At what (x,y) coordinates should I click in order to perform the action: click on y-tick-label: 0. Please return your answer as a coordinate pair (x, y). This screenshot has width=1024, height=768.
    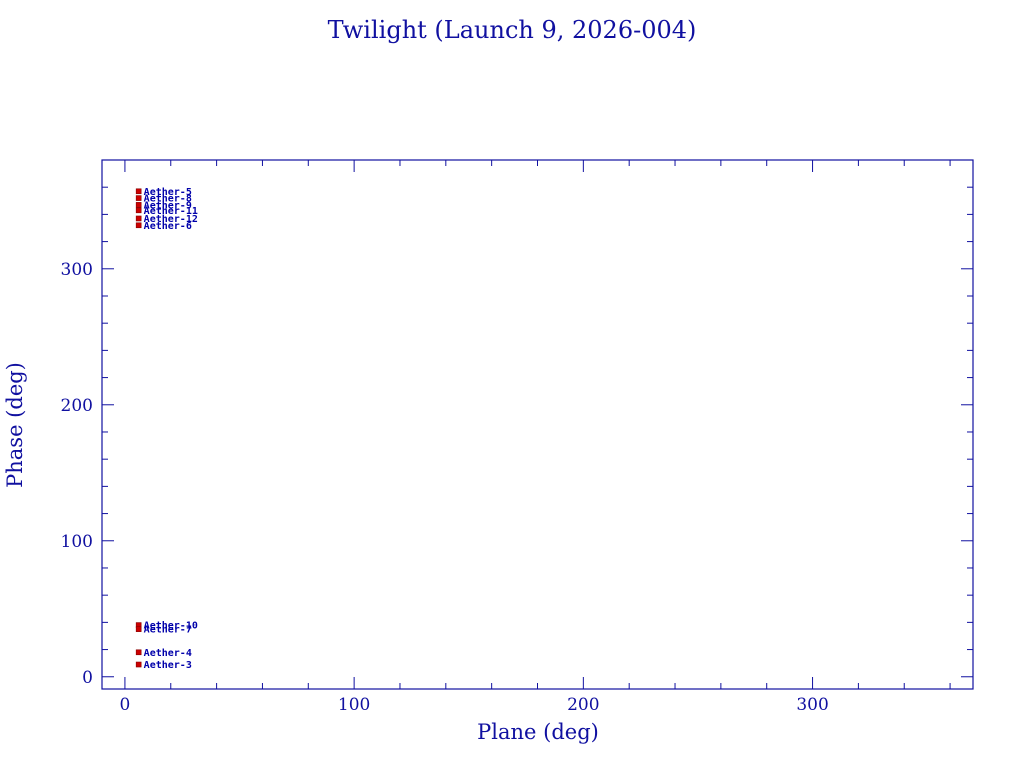
    Looking at the image, I should click on (87, 678).